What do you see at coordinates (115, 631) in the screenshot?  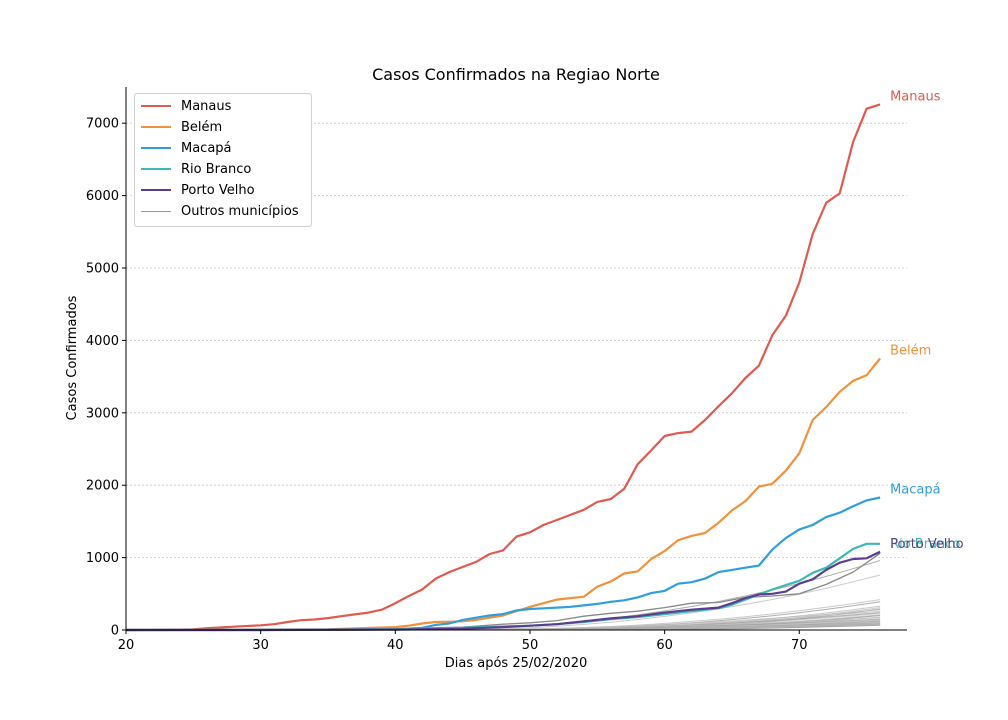 I see `y-tick-label: 0` at bounding box center [115, 631].